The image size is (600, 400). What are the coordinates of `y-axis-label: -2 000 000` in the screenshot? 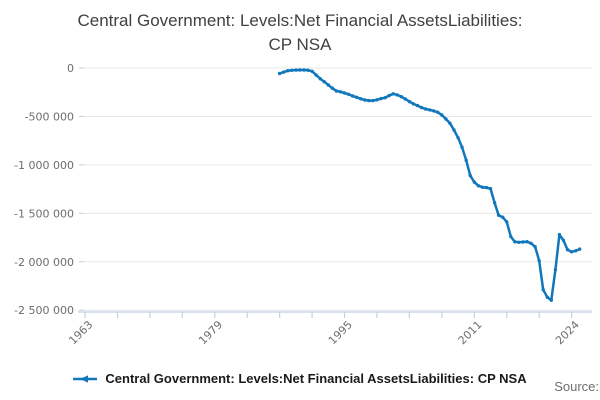 It's located at (44, 262).